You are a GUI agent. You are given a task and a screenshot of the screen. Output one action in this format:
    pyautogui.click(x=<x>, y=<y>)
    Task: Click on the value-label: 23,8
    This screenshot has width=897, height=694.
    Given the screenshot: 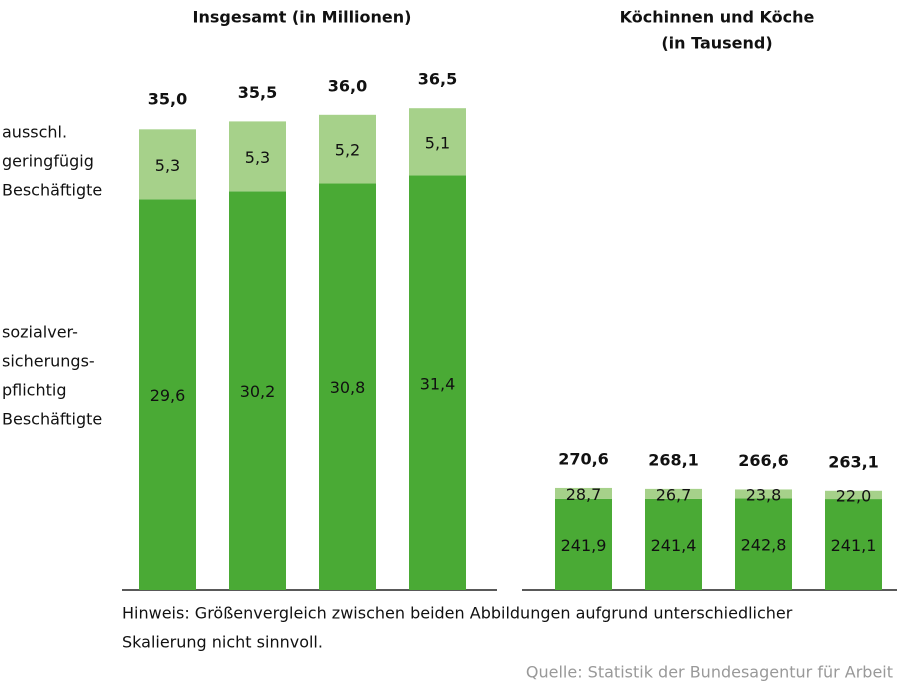 What is the action you would take?
    pyautogui.click(x=764, y=494)
    